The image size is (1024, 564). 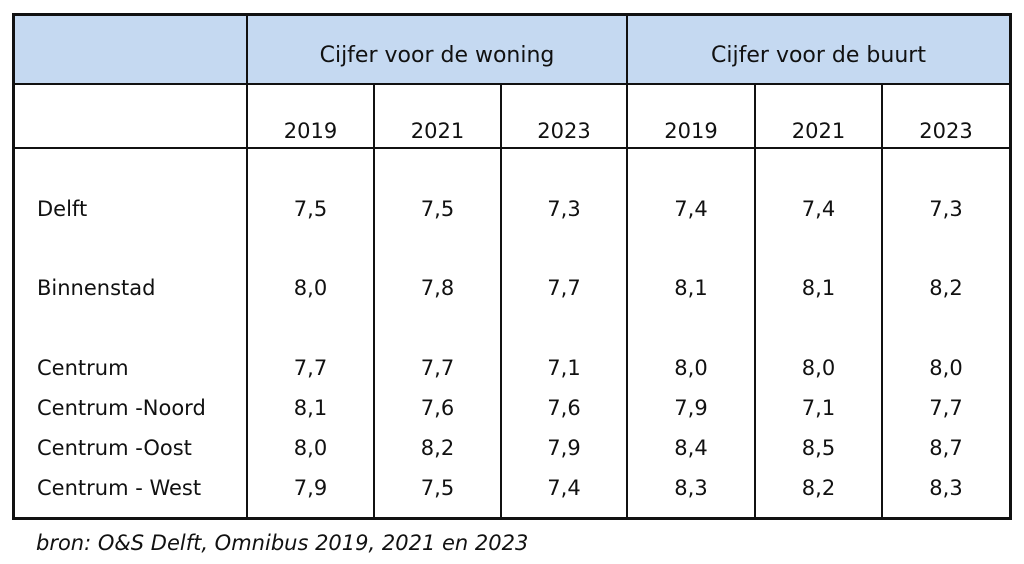 I want to click on row-label: Centrum - West, so click(x=119, y=488).